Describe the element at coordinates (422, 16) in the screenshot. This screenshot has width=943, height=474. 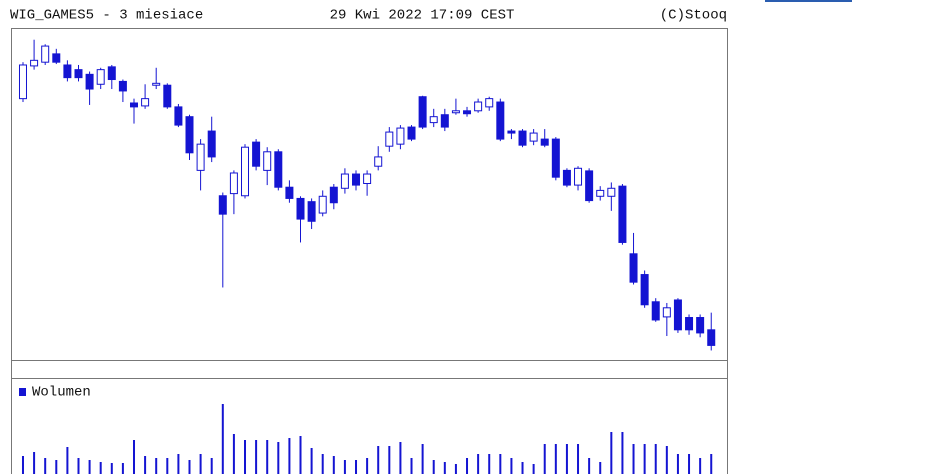
I see `chart-date: 29 Kwi 2022 17:09 CEST` at that location.